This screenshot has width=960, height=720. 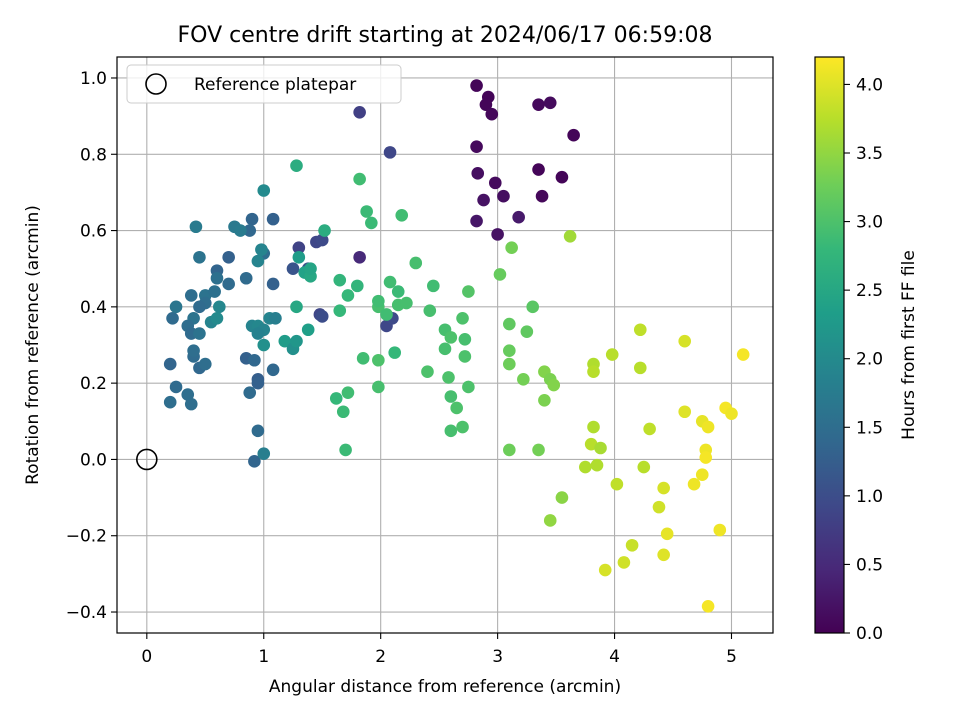 I want to click on legend-open-circle-icon, so click(x=156, y=84).